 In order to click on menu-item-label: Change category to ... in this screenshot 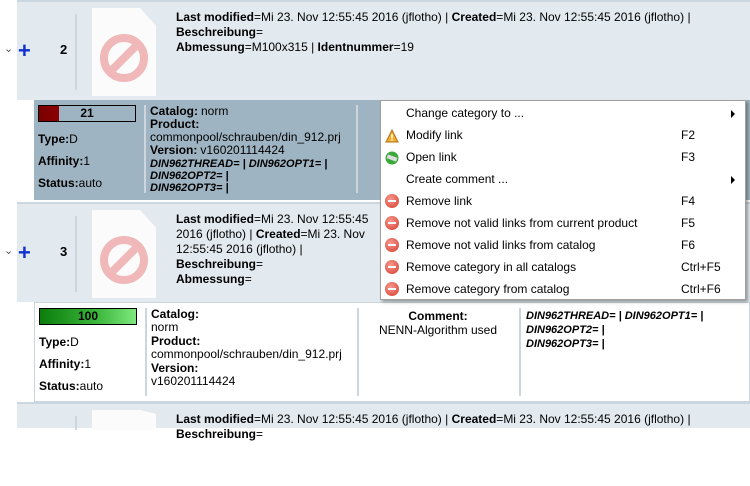, I will do `click(465, 113)`.